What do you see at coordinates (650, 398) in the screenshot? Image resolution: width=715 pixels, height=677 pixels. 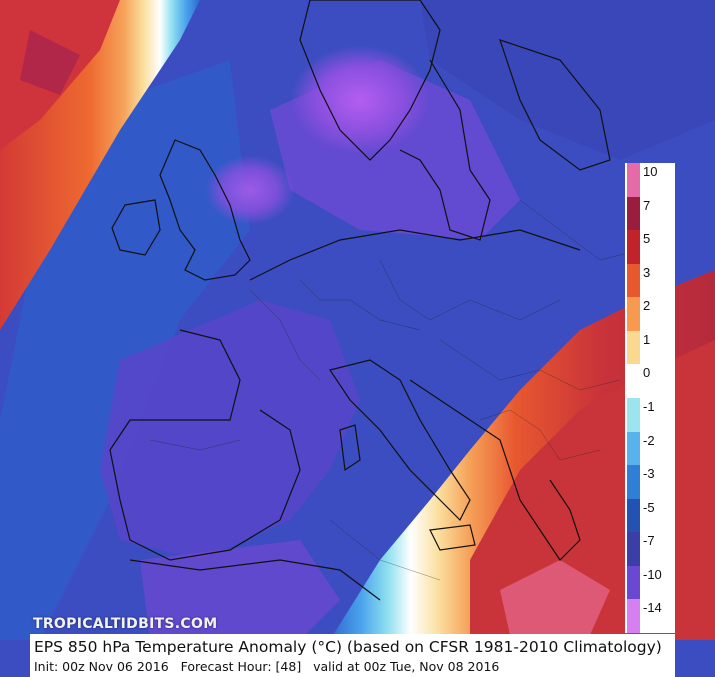 I see `colorbar-legend: 10 7 5 3 2 1 0 -1 -2 -3 -5 -7 -10 -14` at bounding box center [650, 398].